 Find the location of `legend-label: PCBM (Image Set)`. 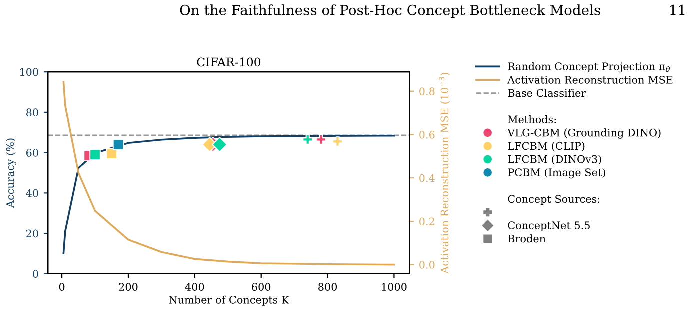

legend-label: PCBM (Image Set) is located at coordinates (557, 173).